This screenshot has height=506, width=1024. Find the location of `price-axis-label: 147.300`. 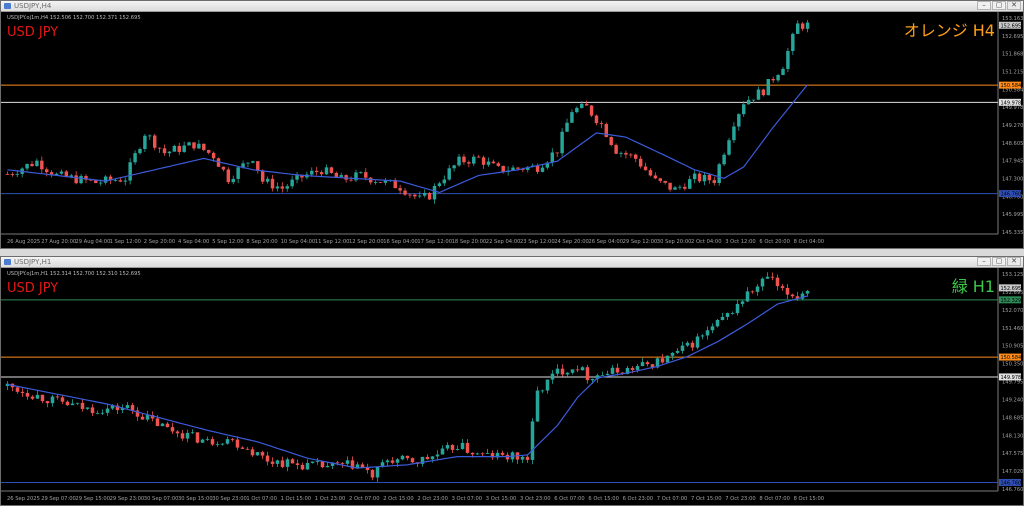

price-axis-label: 147.300 is located at coordinates (1012, 180).